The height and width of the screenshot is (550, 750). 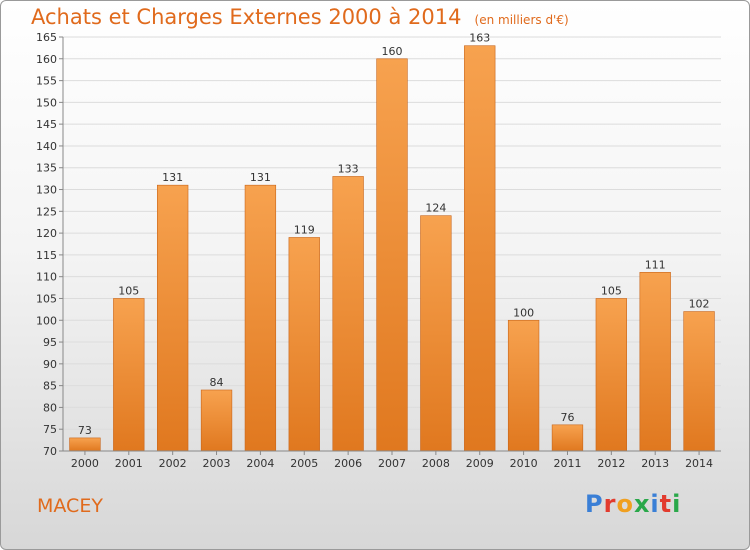 What do you see at coordinates (46, 146) in the screenshot?
I see `y-tick-label: 140` at bounding box center [46, 146].